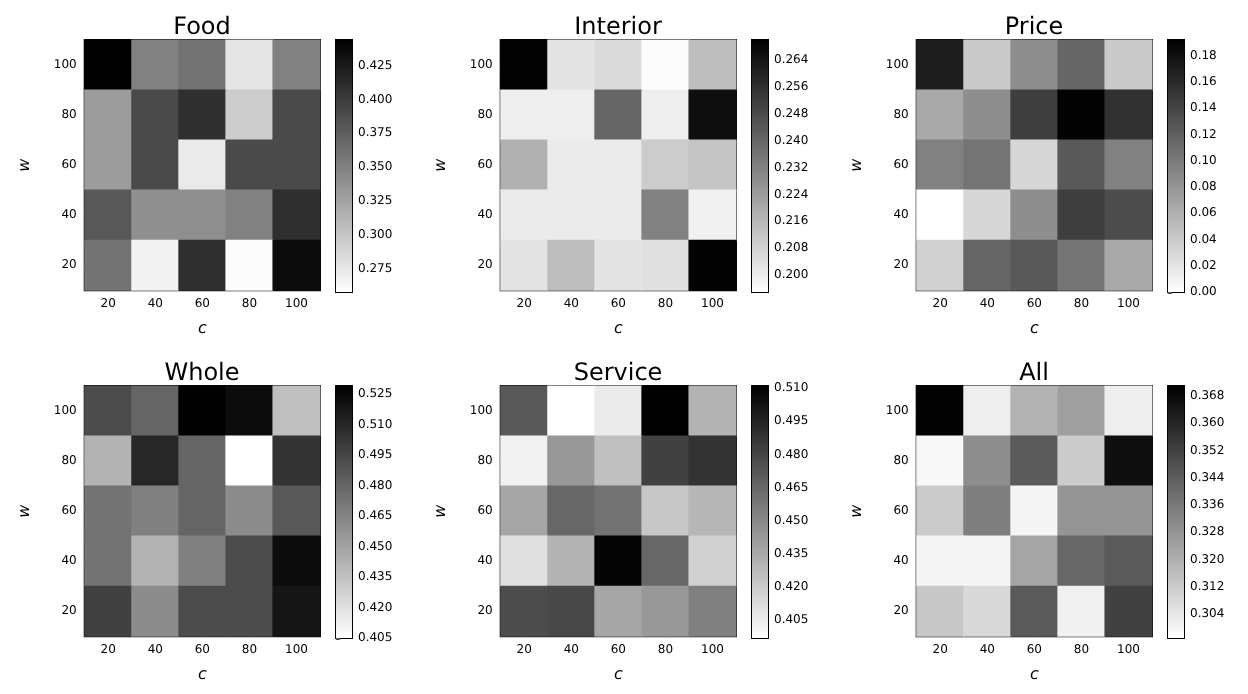 The width and height of the screenshot is (1248, 694). What do you see at coordinates (618, 26) in the screenshot?
I see `chart-title: Interior` at bounding box center [618, 26].